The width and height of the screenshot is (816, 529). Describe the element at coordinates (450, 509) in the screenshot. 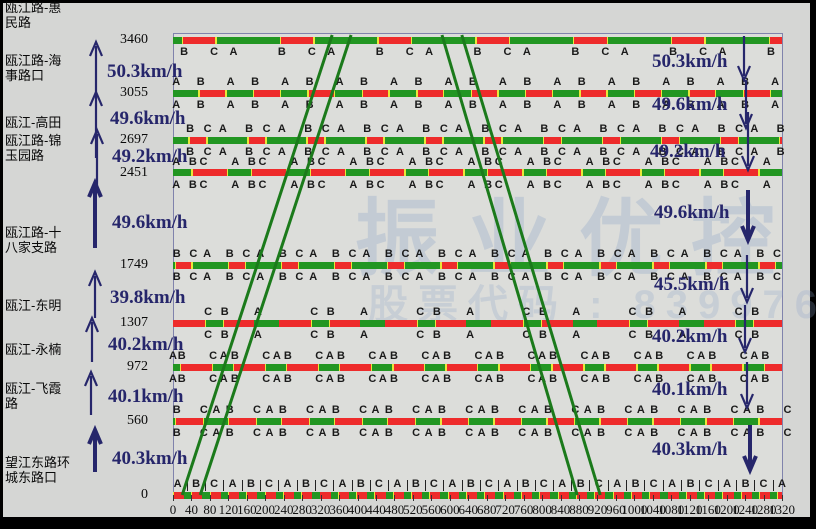

I see `x-axis-tick-label: 600` at that location.